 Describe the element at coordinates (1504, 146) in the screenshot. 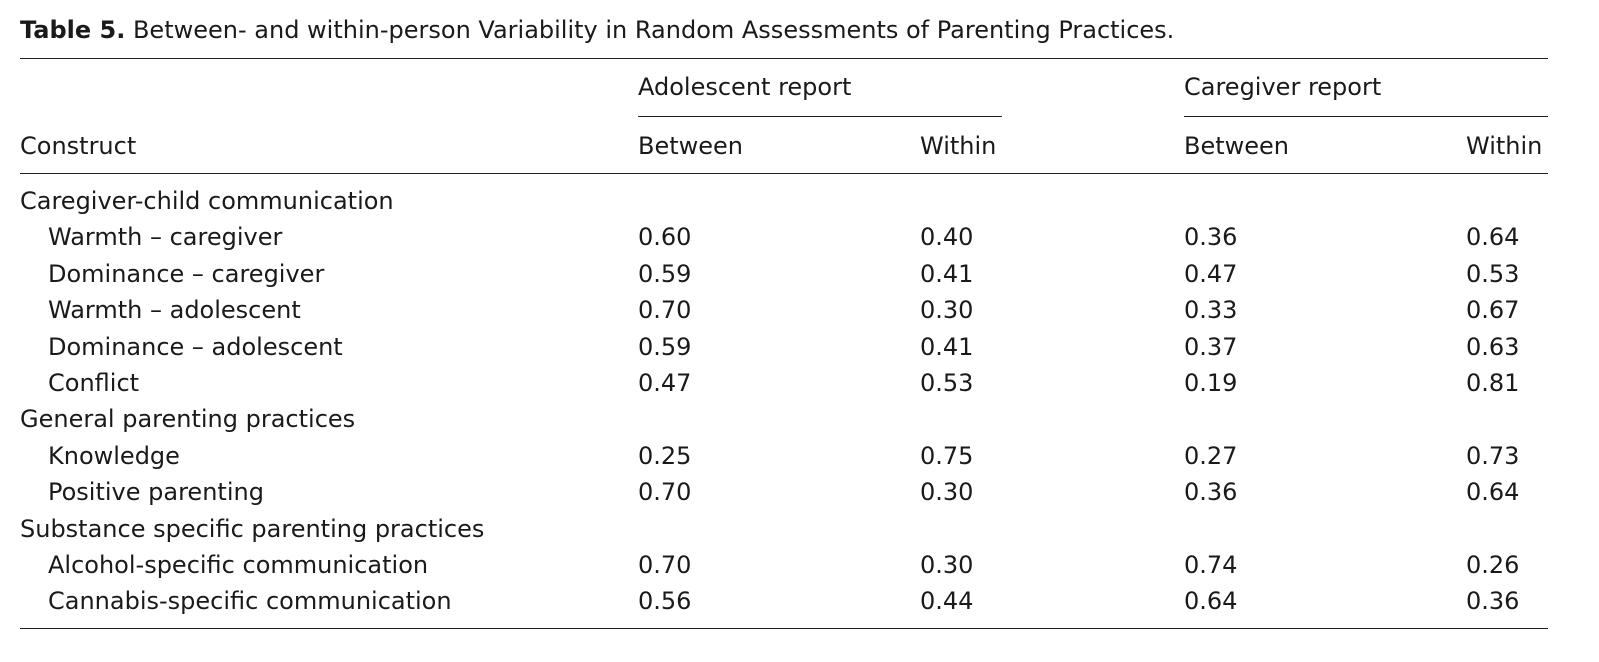

I see `column-header-caregiver-within: Within` at that location.